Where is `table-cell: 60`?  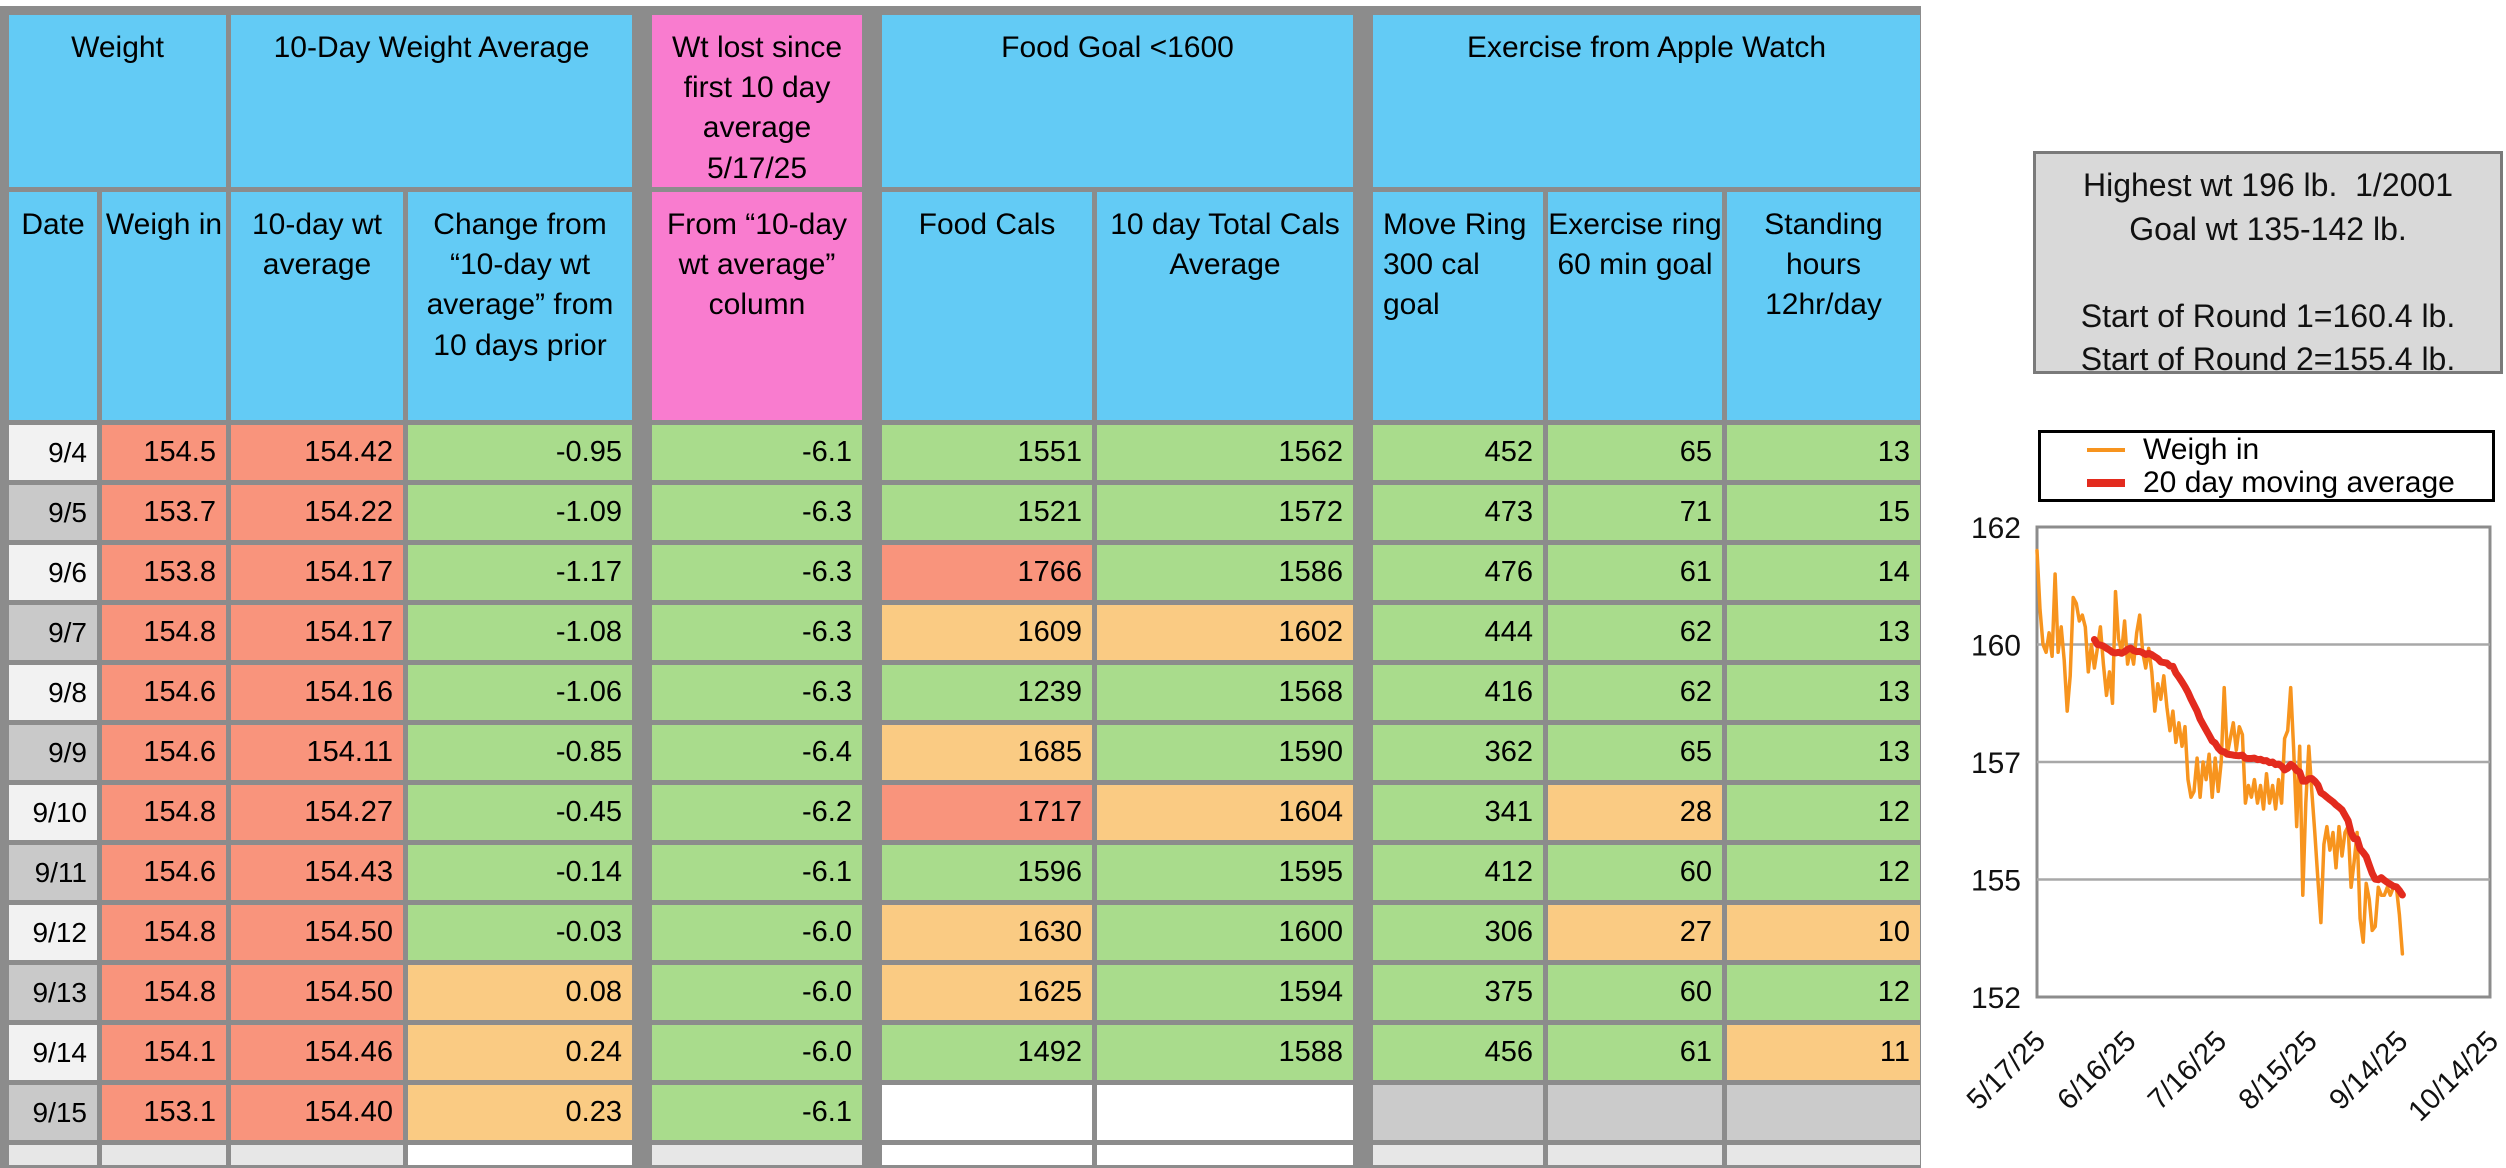 table-cell: 60 is located at coordinates (1635, 872).